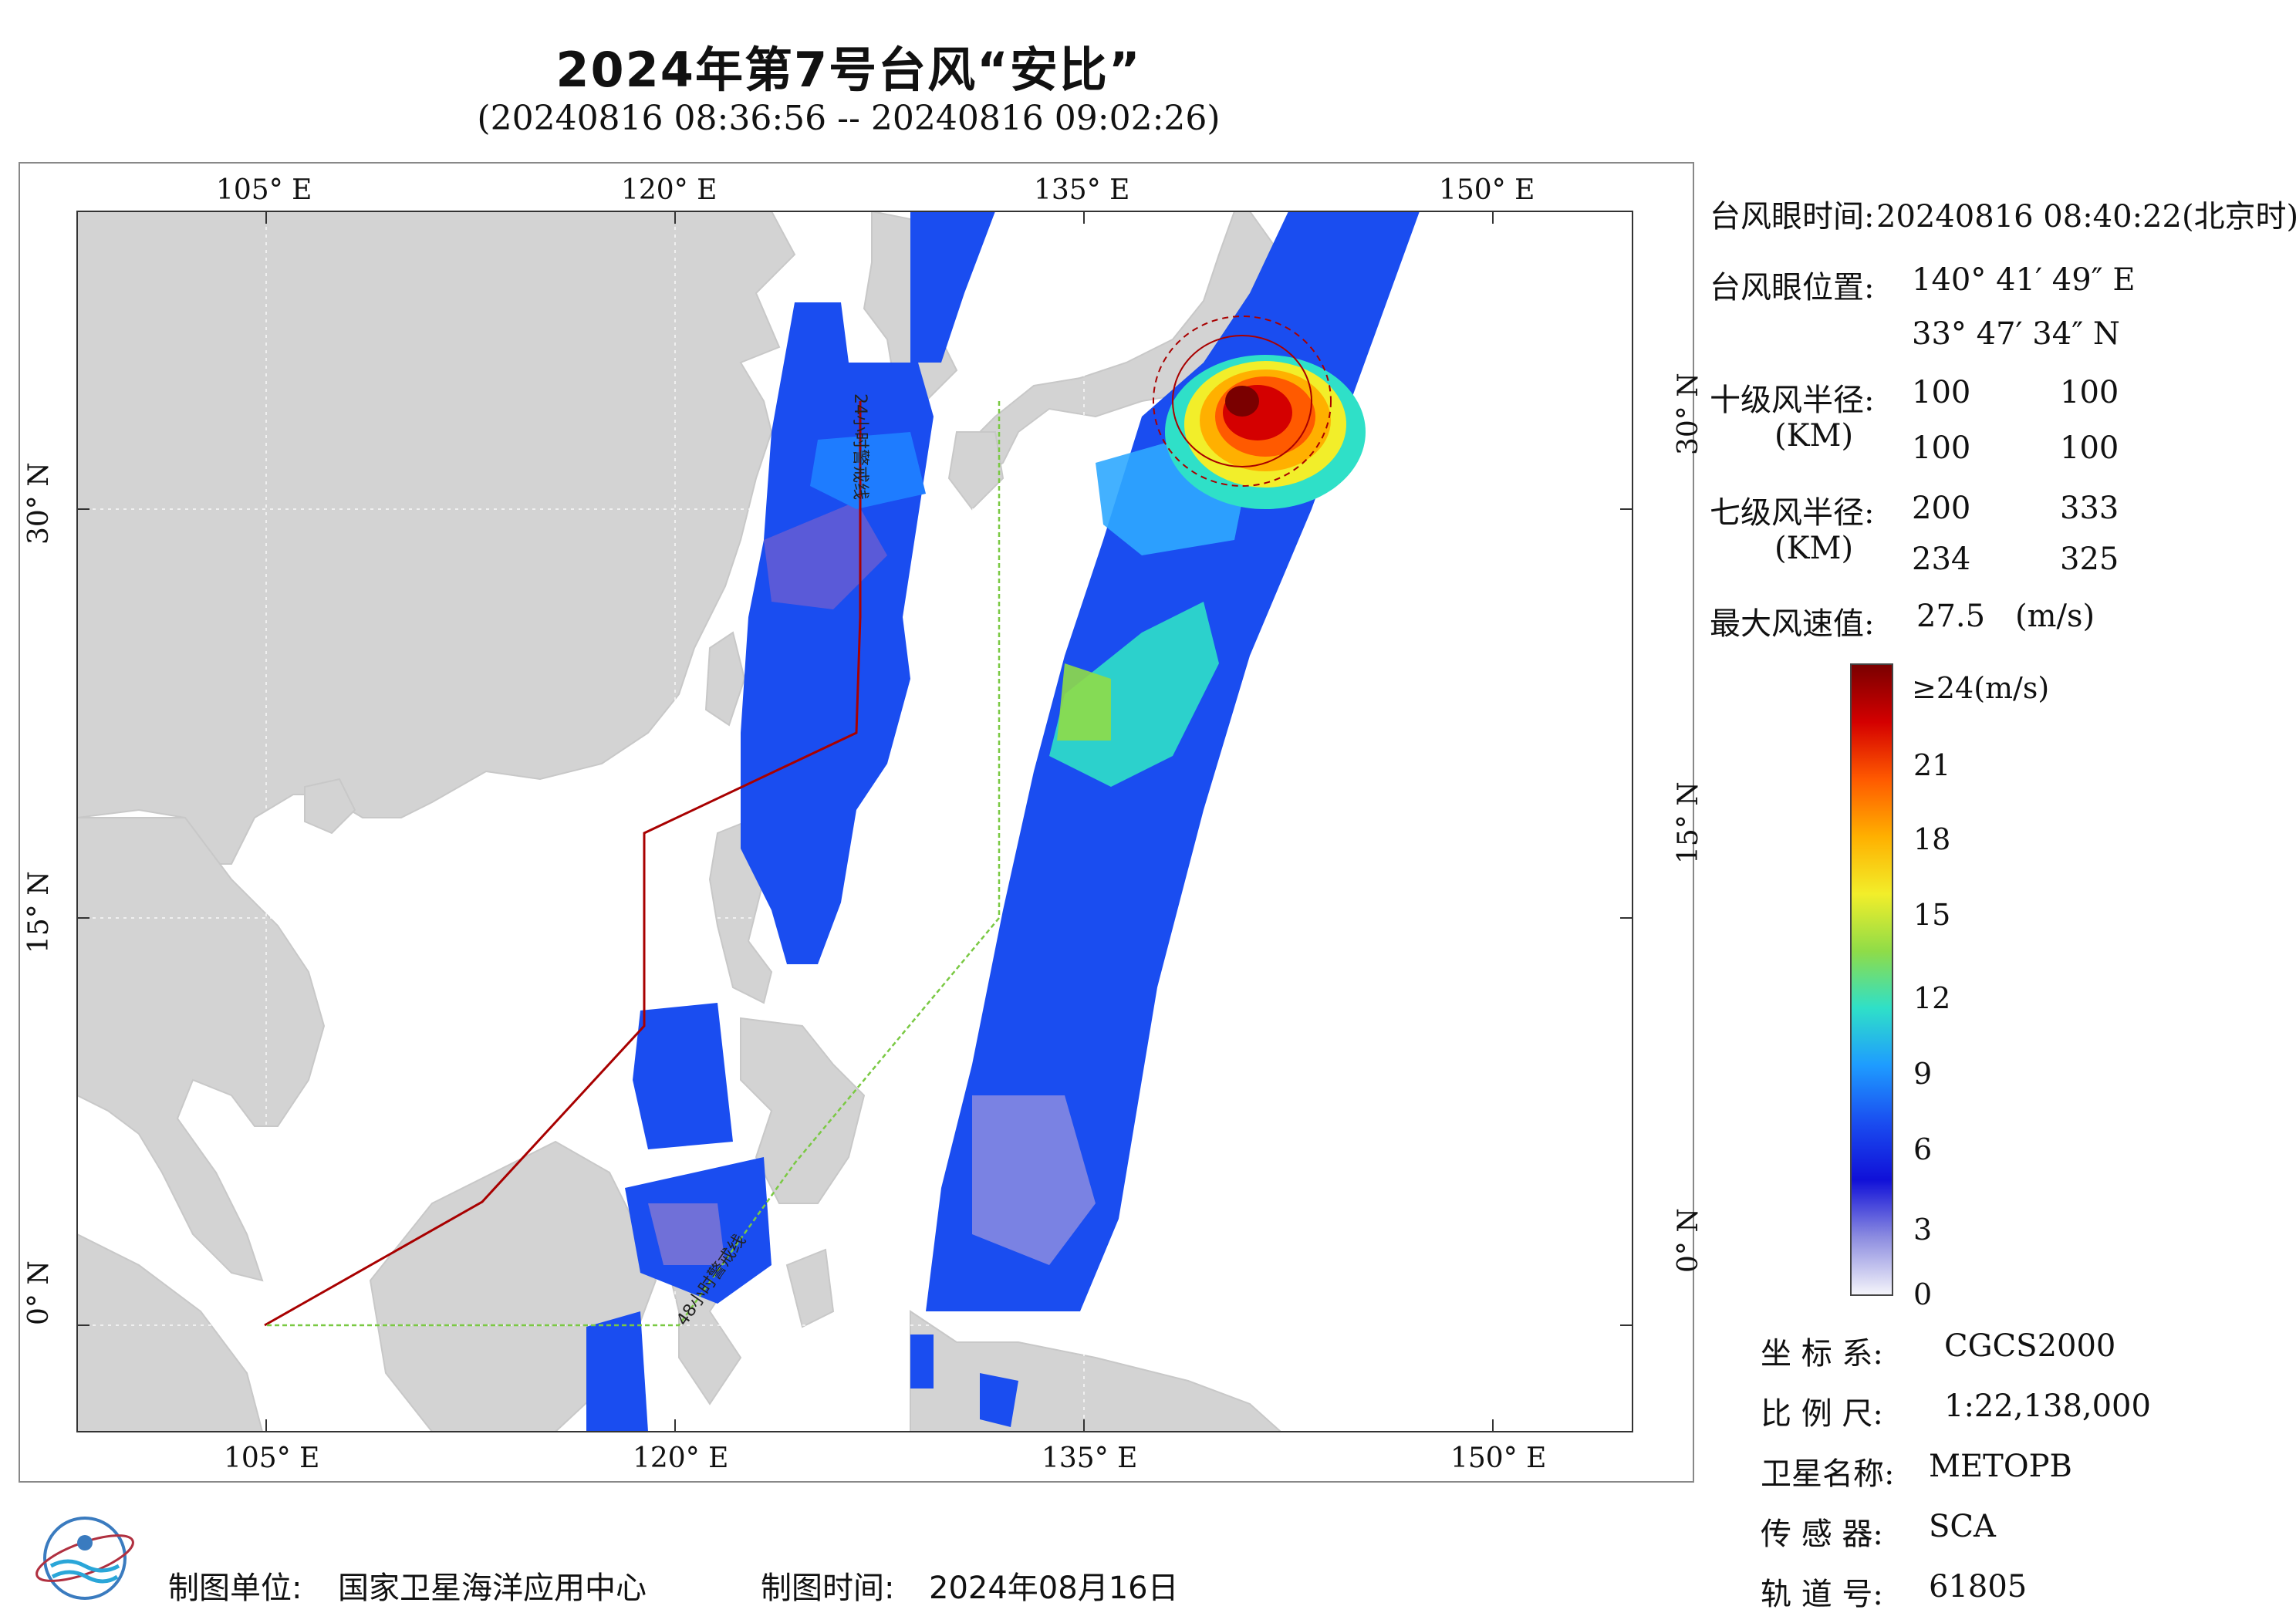 The height and width of the screenshot is (1623, 2296). Describe the element at coordinates (272, 1458) in the screenshot. I see `lon-label-bottom-105: 105° E` at that location.